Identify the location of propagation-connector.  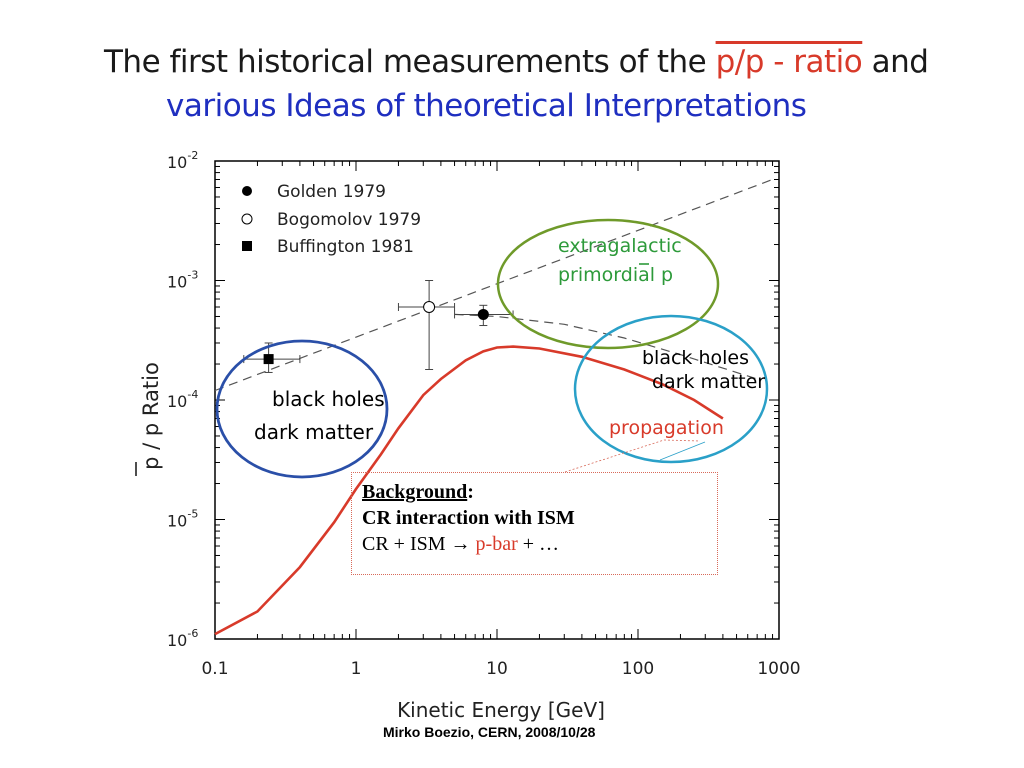
(632, 456).